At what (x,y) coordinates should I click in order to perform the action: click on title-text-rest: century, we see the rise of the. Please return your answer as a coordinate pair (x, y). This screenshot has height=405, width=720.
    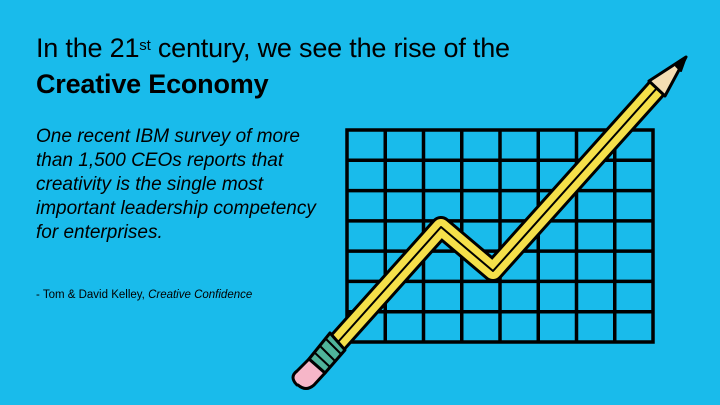
    Looking at the image, I should click on (330, 48).